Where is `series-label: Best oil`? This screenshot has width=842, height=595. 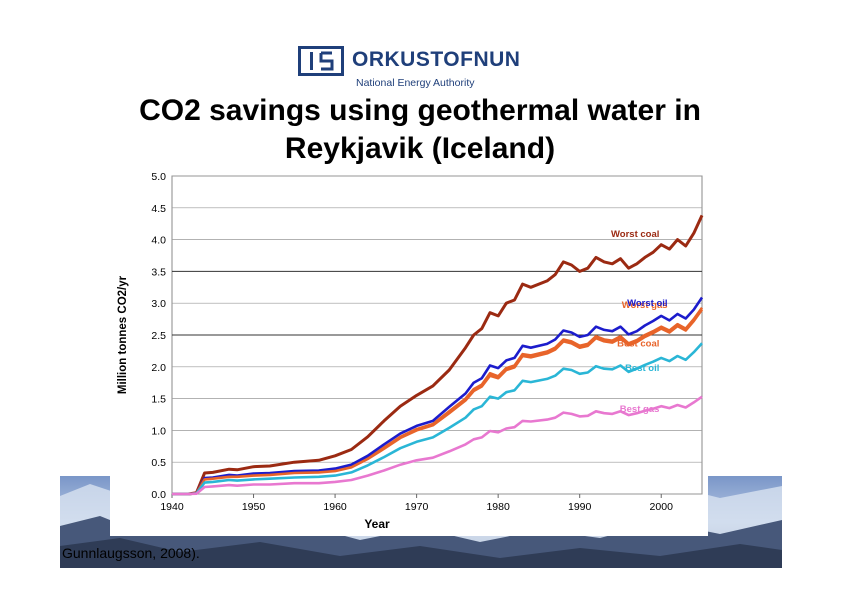 series-label: Best oil is located at coordinates (642, 368).